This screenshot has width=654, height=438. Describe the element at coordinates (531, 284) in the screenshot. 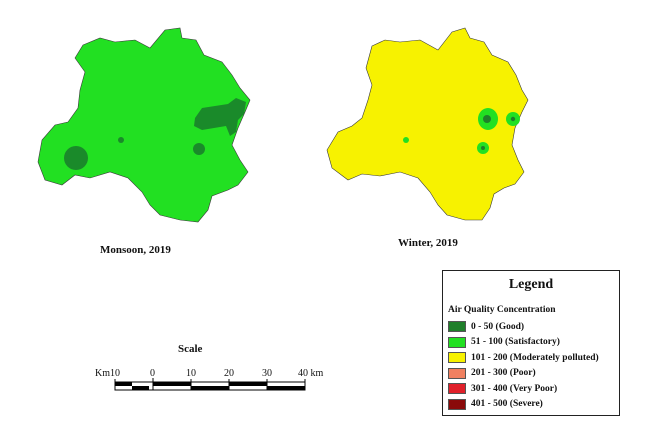

I see `legend-title: Legend` at that location.